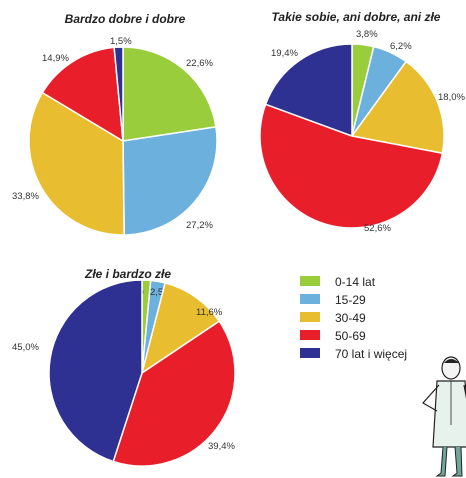 The height and width of the screenshot is (478, 466). I want to click on pie-slice-takie-sobie-70-plus, so click(308, 90).